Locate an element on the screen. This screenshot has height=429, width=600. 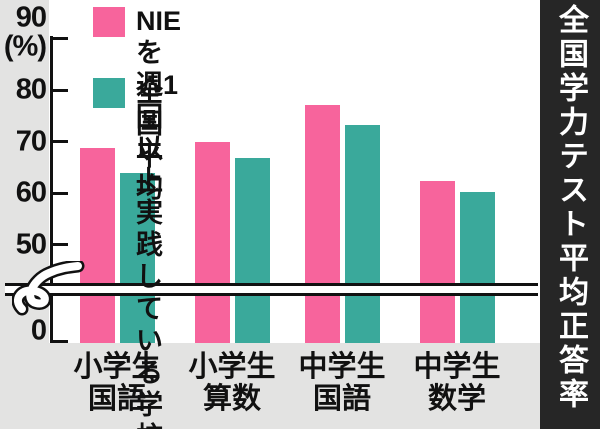
y-tick-label-80: 80 is located at coordinates (31, 89).